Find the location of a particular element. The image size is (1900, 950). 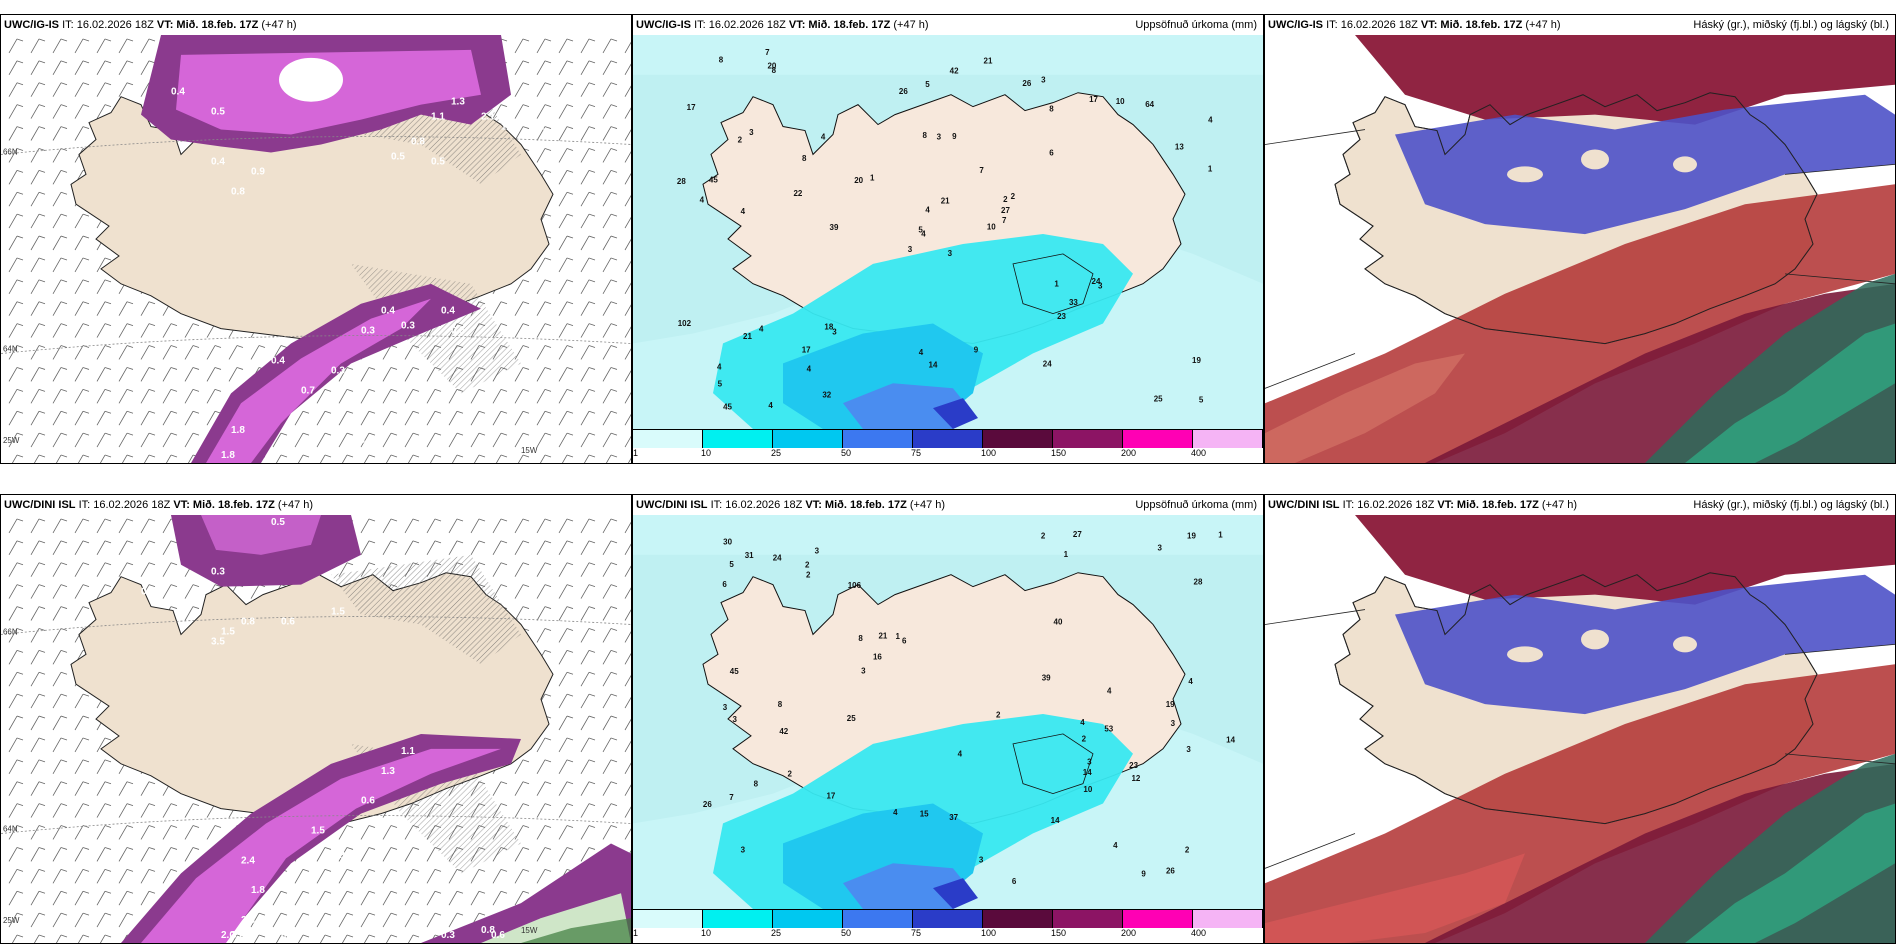

precip-value: 3.0 is located at coordinates (238, 935).